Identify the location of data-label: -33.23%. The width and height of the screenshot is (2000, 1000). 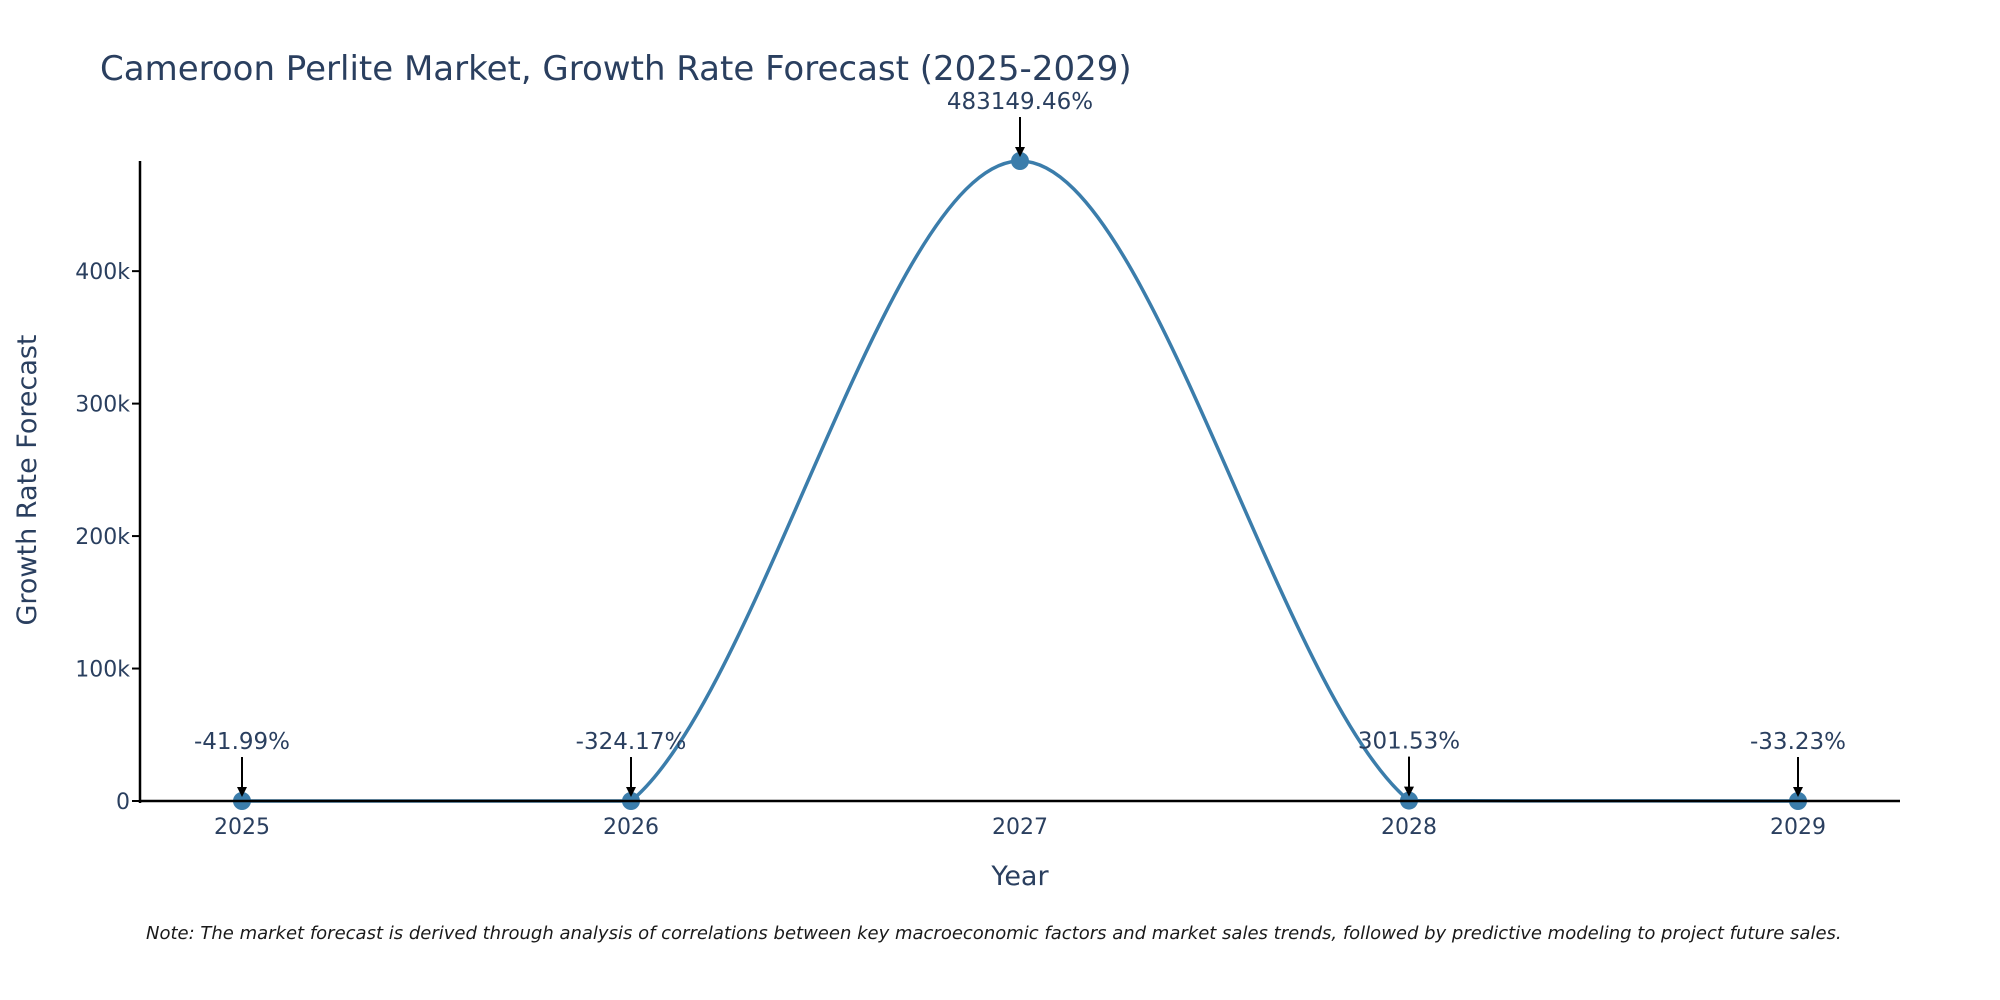
(1798, 742).